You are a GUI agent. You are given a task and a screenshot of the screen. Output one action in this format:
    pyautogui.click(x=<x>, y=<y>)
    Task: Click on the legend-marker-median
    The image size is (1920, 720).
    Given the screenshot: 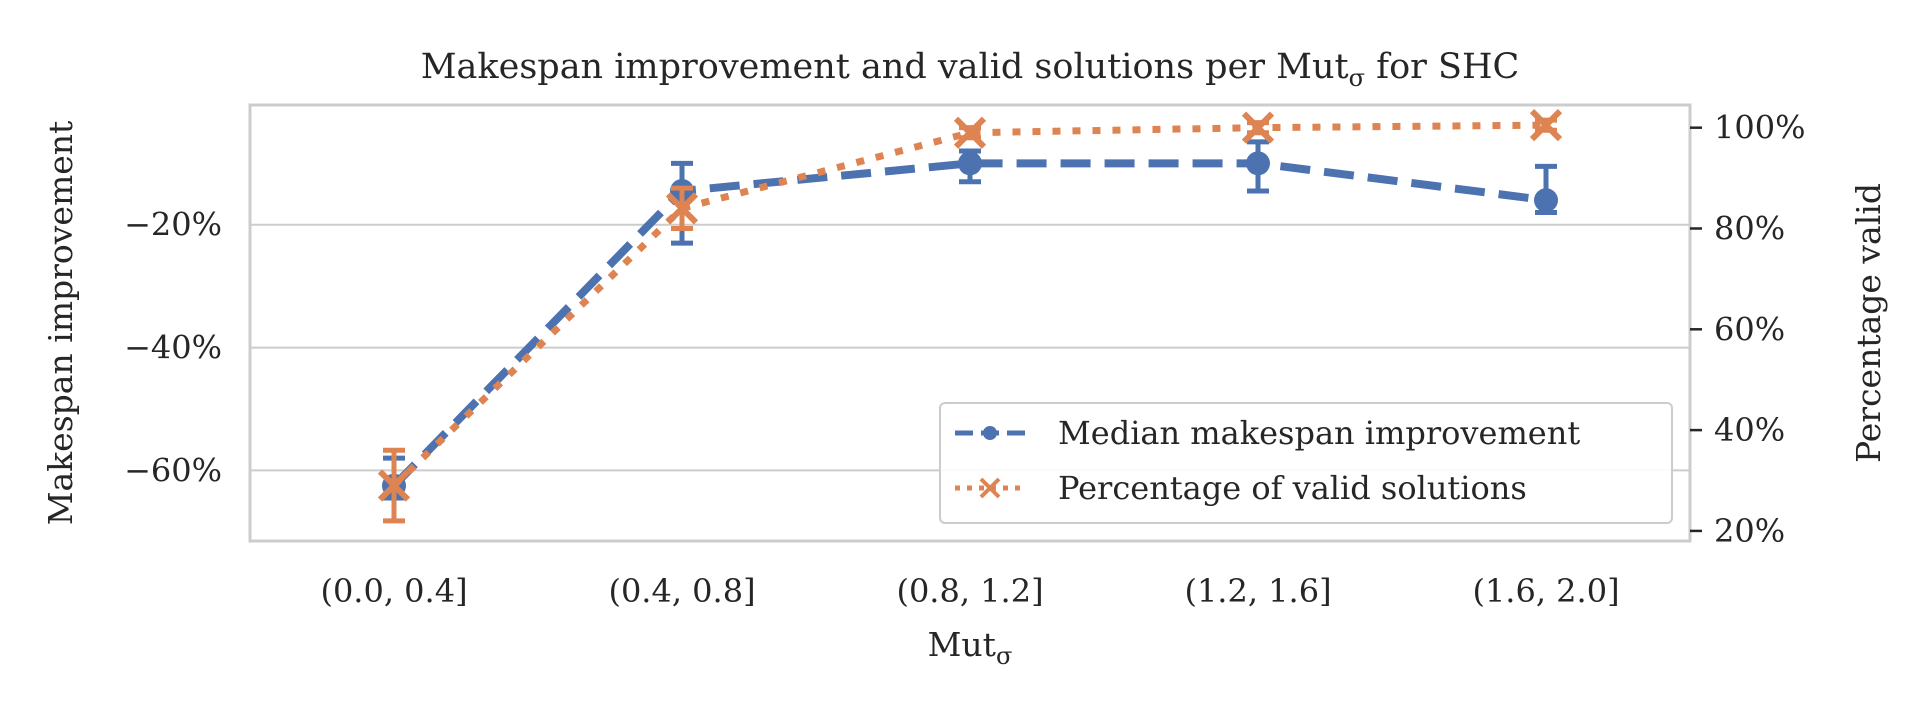 What is the action you would take?
    pyautogui.click(x=990, y=433)
    